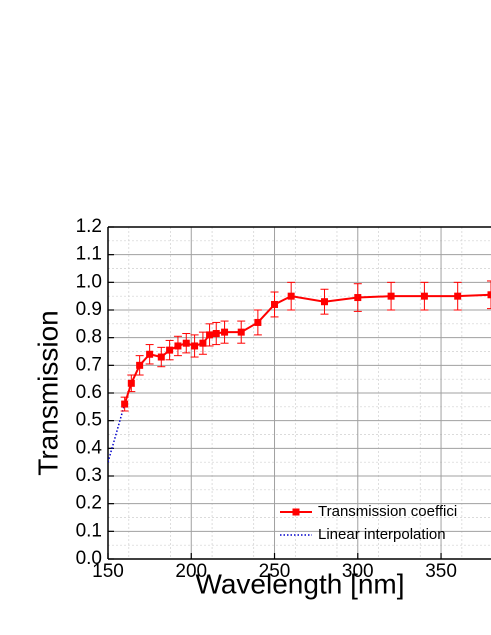  What do you see at coordinates (89, 254) in the screenshot?
I see `y-tick-label: 1.1` at bounding box center [89, 254].